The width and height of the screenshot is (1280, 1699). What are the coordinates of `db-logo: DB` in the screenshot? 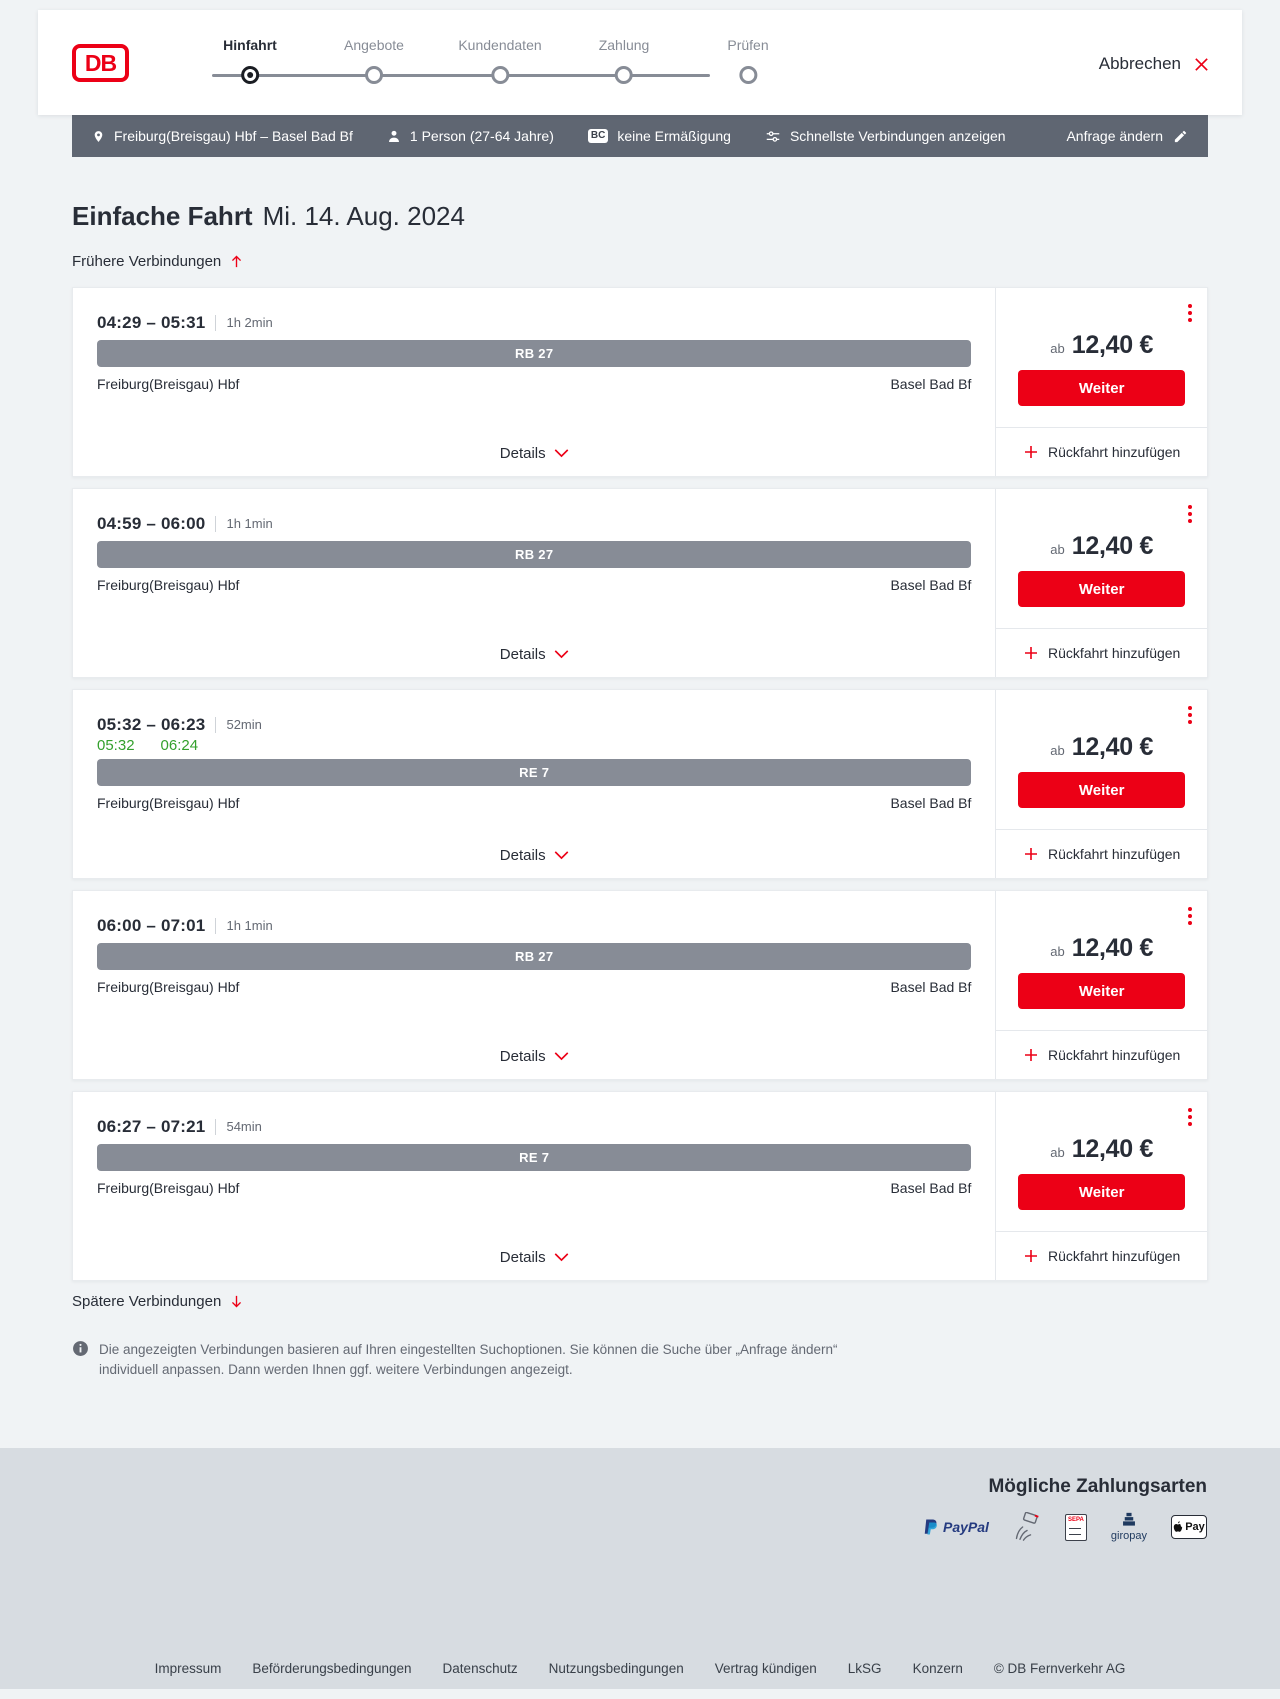 It's located at (100, 63).